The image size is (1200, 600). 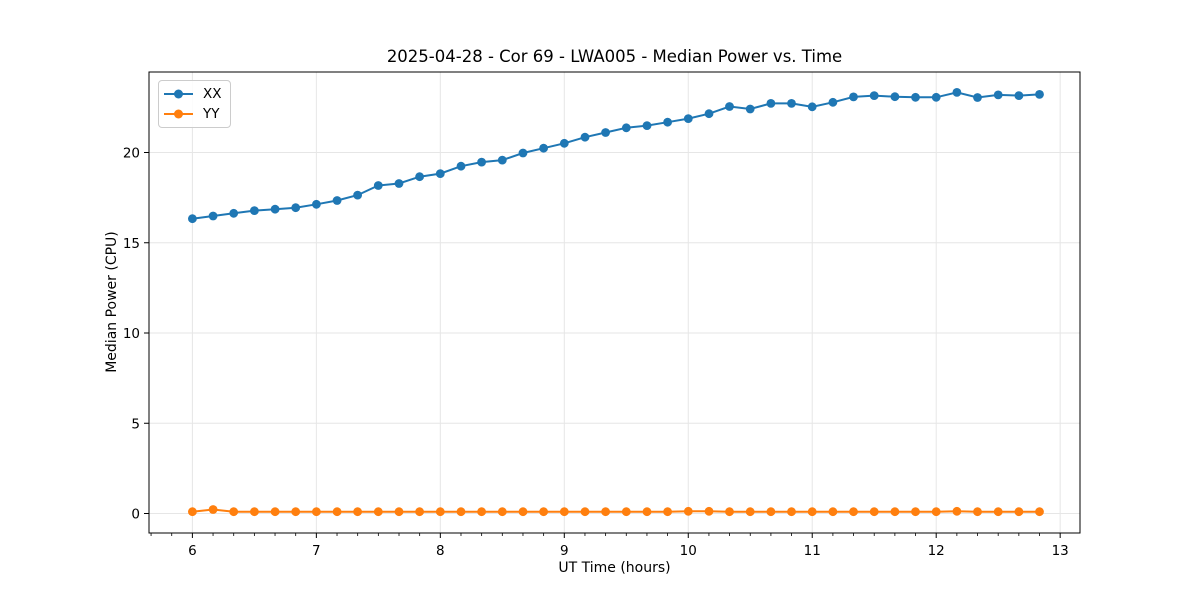 What do you see at coordinates (688, 551) in the screenshot?
I see `x-tick-label: 10` at bounding box center [688, 551].